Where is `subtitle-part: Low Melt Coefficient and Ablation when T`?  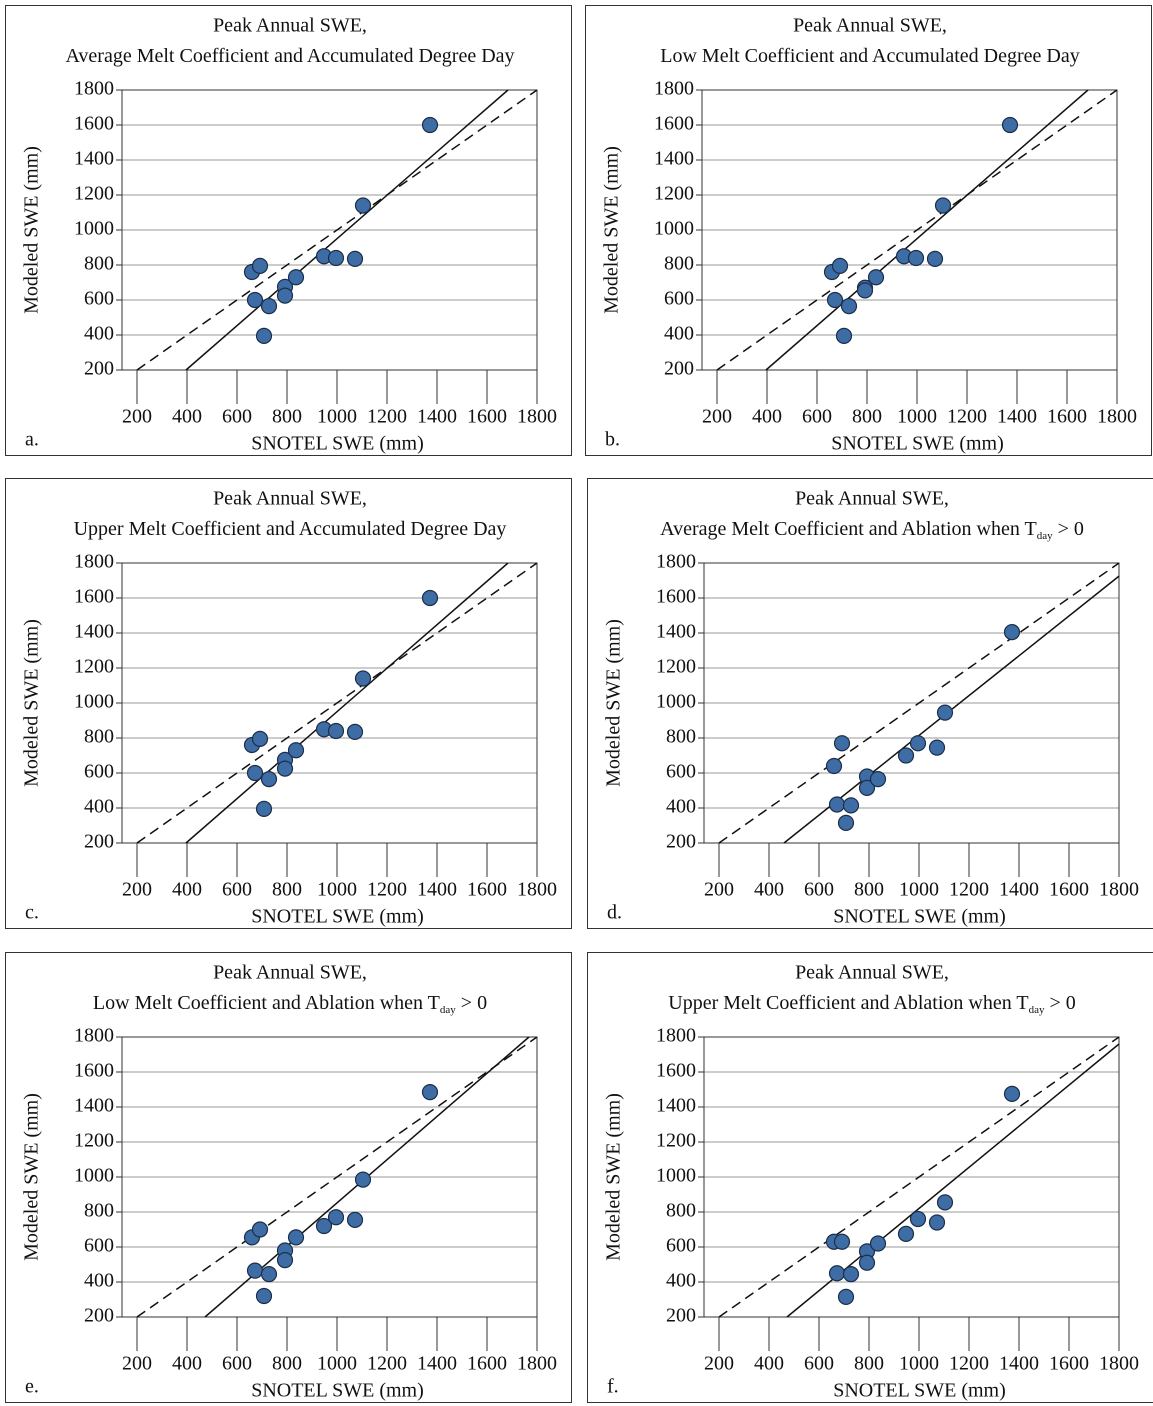 subtitle-part: Low Melt Coefficient and Ablation when T is located at coordinates (266, 1003).